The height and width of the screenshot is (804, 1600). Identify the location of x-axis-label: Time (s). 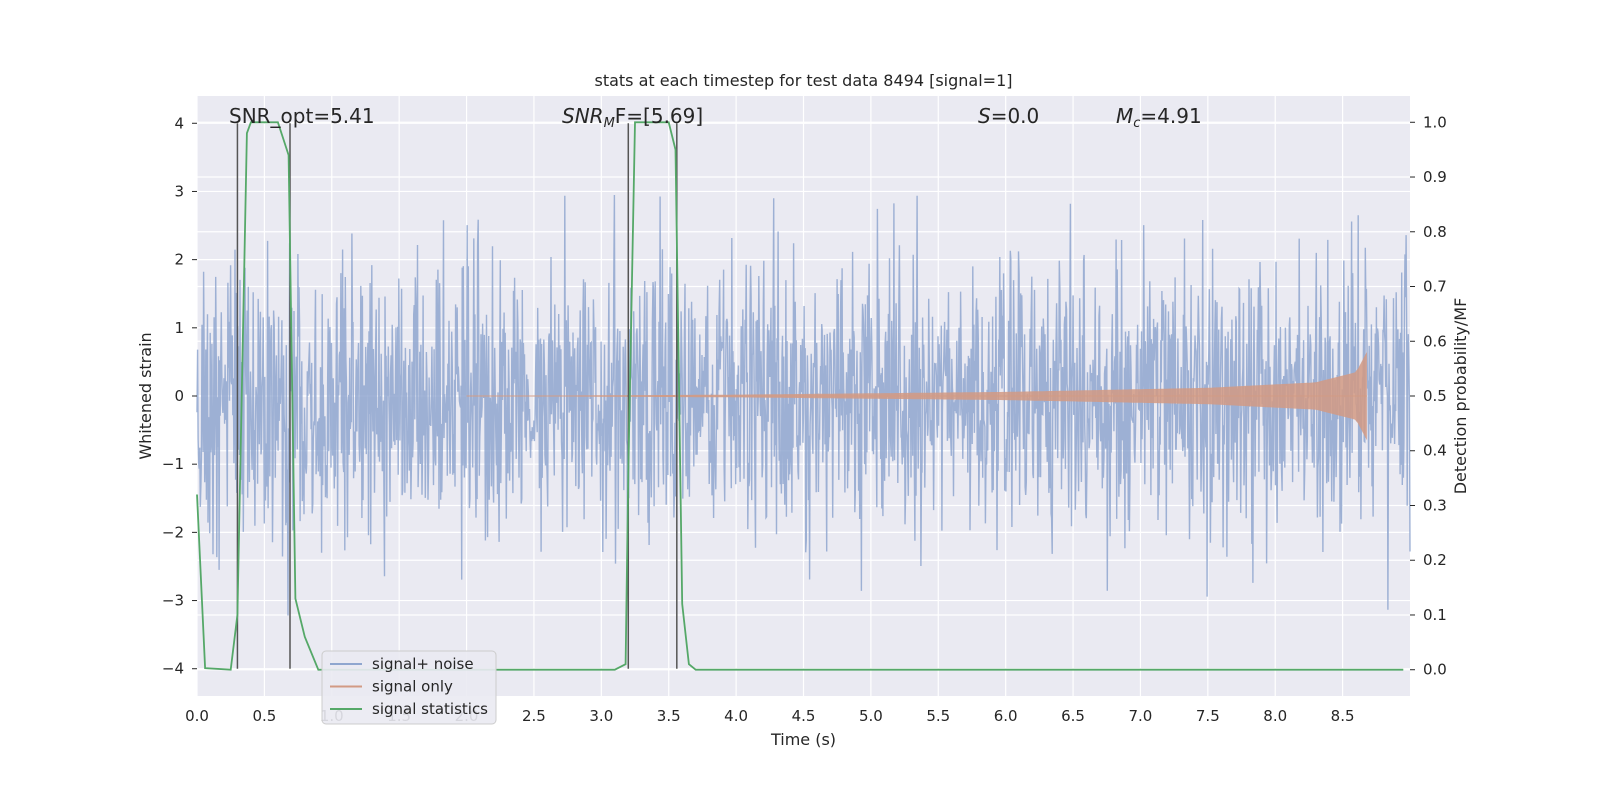
(803, 739).